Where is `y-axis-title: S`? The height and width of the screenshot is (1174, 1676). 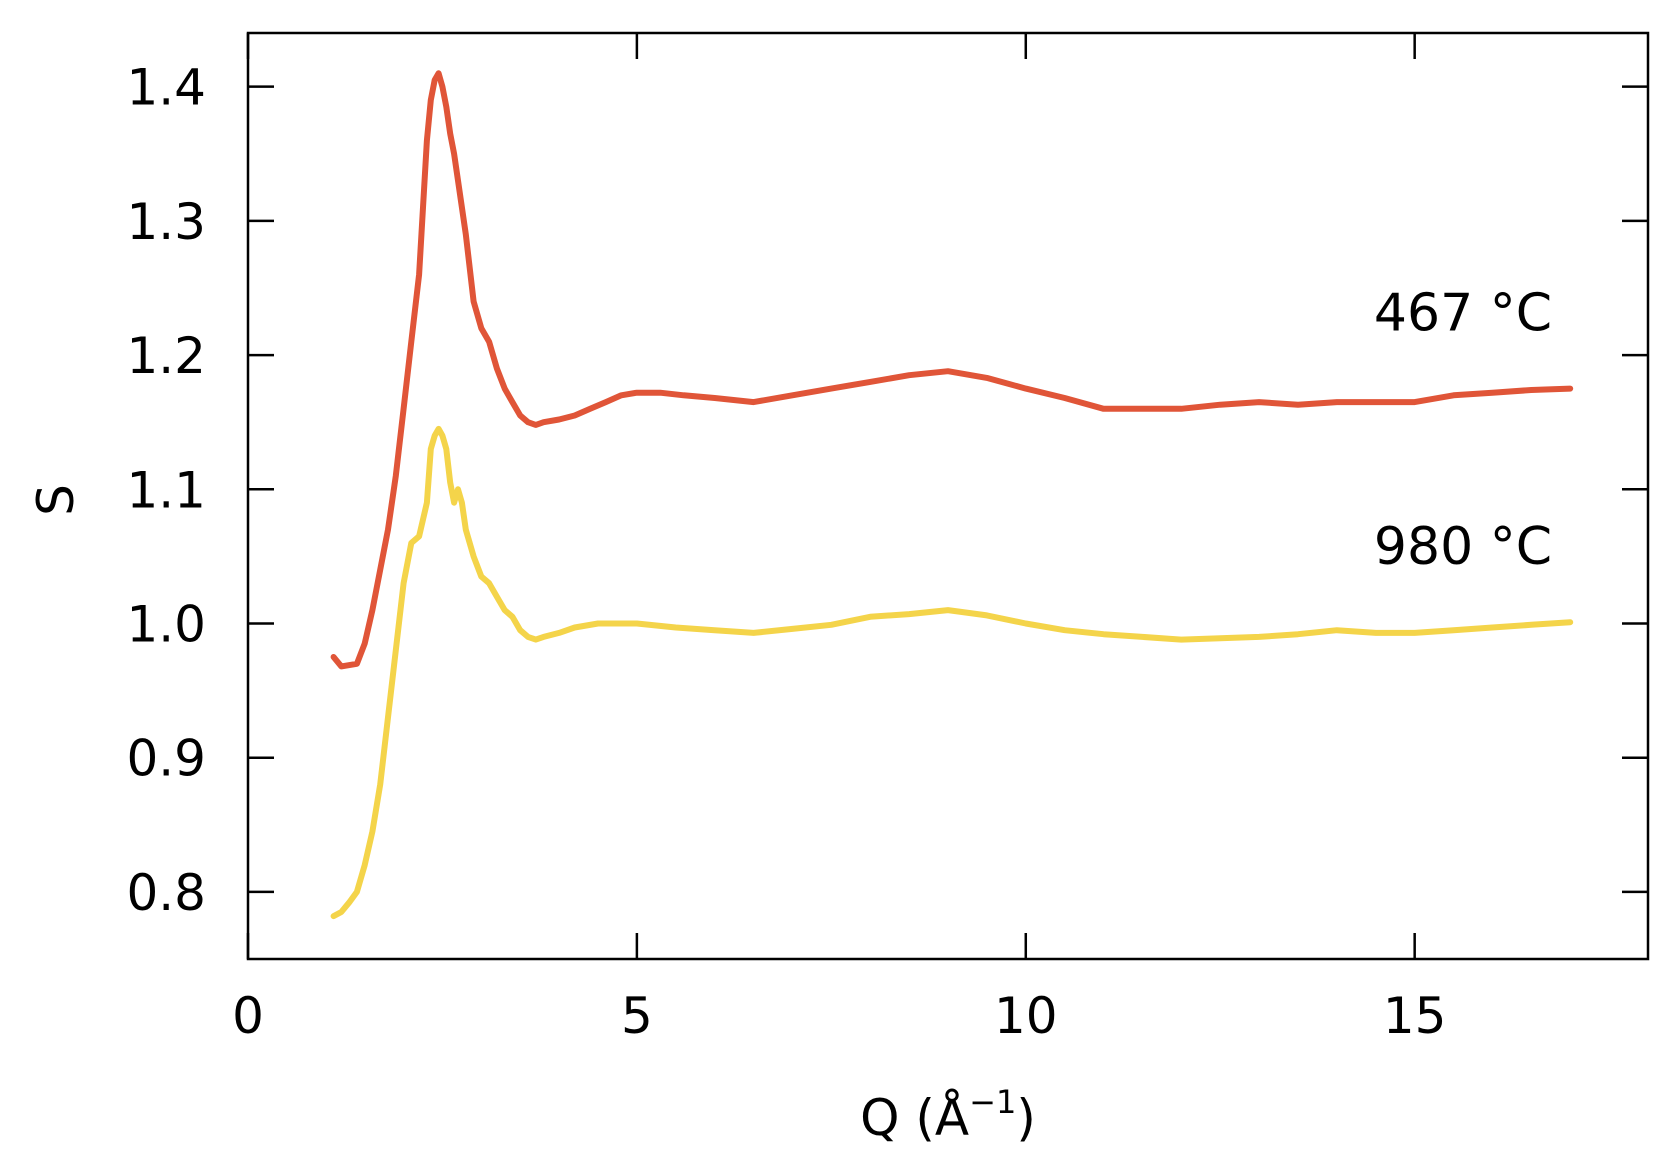 y-axis-title: S is located at coordinates (56, 500).